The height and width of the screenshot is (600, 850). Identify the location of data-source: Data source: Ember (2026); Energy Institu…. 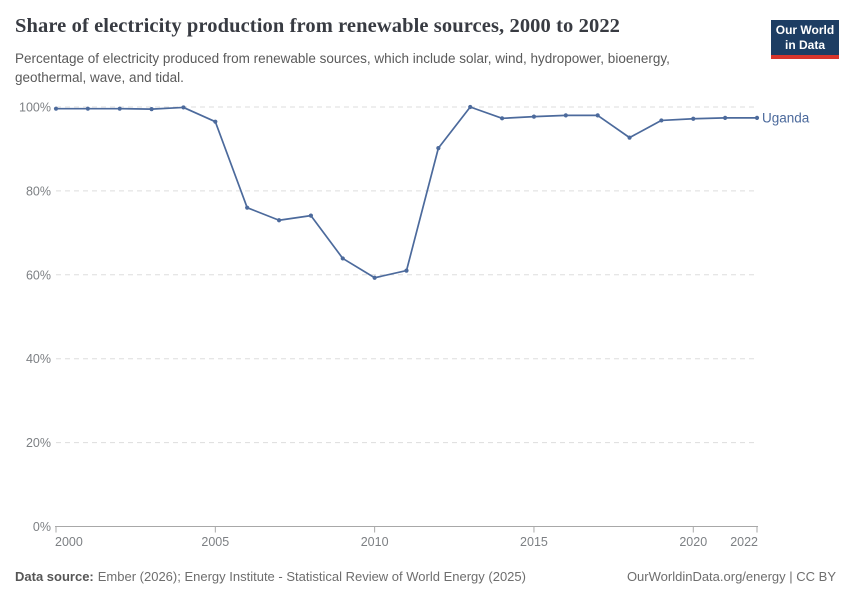
(270, 576).